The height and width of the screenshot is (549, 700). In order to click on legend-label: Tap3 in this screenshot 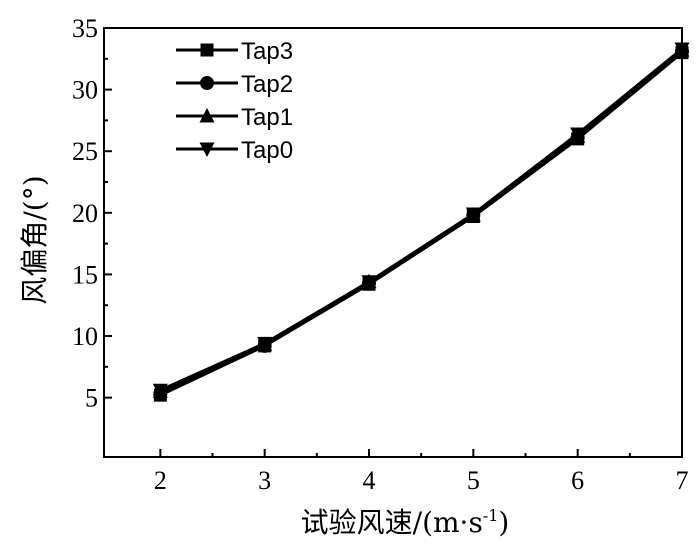, I will do `click(267, 51)`.